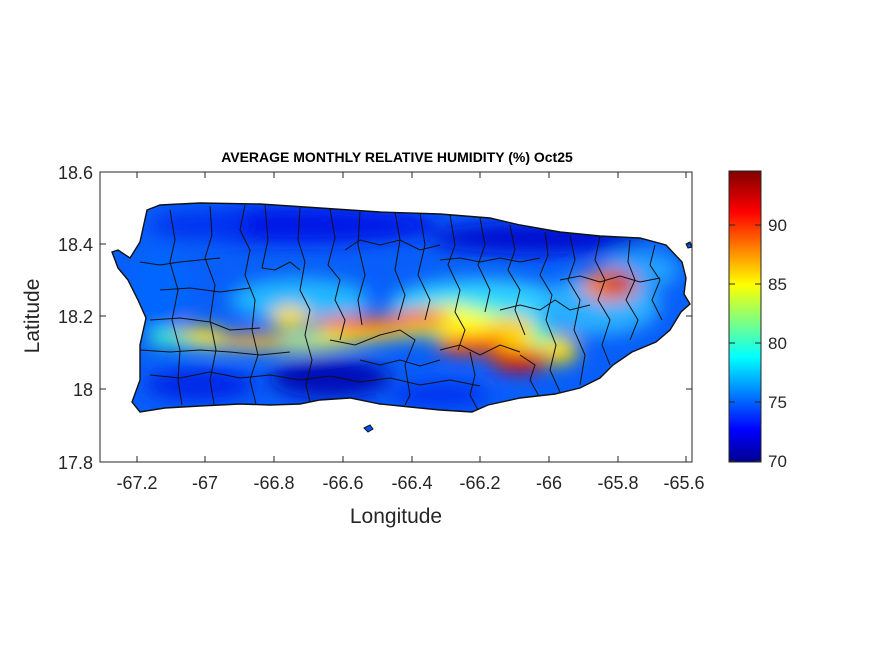 The height and width of the screenshot is (656, 875). I want to click on x-axis-label: Longitude, so click(396, 516).